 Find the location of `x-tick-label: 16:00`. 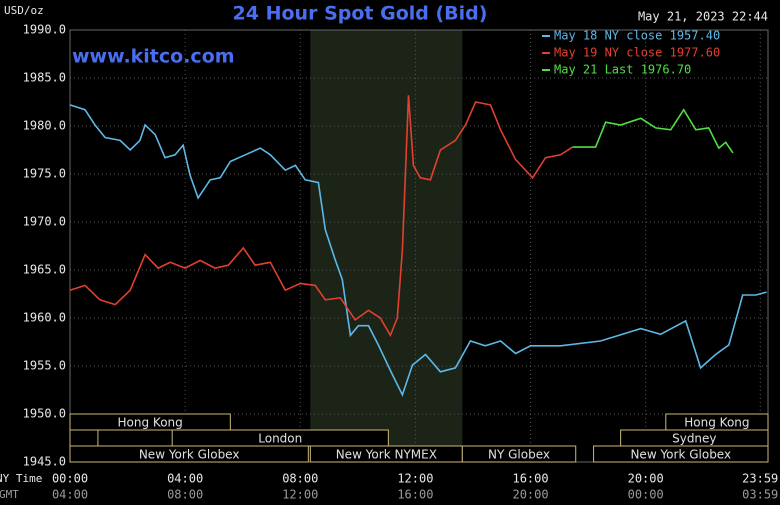

x-tick-label: 16:00 is located at coordinates (530, 479).